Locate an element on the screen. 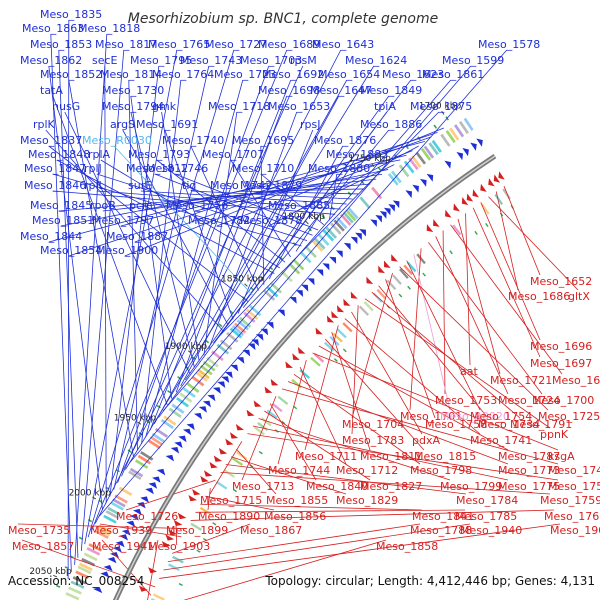  gene-label: Meso_1799 is located at coordinates (471, 486).